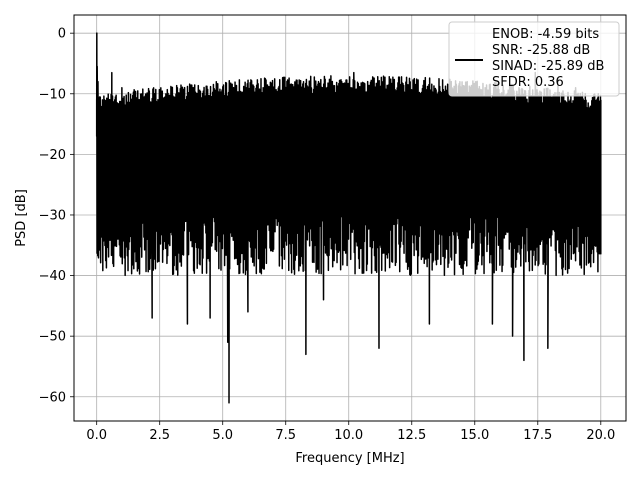  Describe the element at coordinates (52, 215) in the screenshot. I see `y-tick-label: −30` at that location.